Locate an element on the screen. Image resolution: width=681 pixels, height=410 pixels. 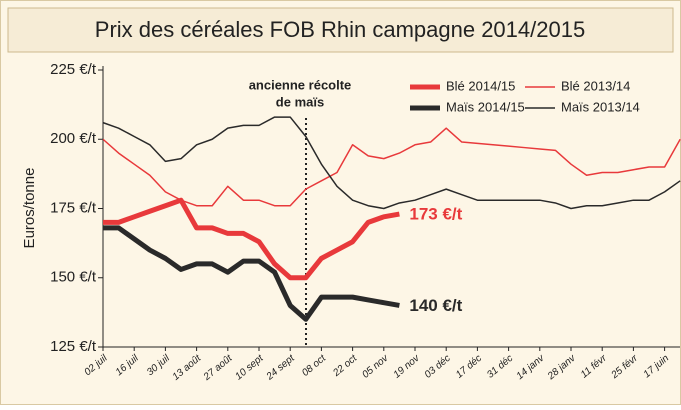
legend-label: Maïs 2014/15 is located at coordinates (485, 106).